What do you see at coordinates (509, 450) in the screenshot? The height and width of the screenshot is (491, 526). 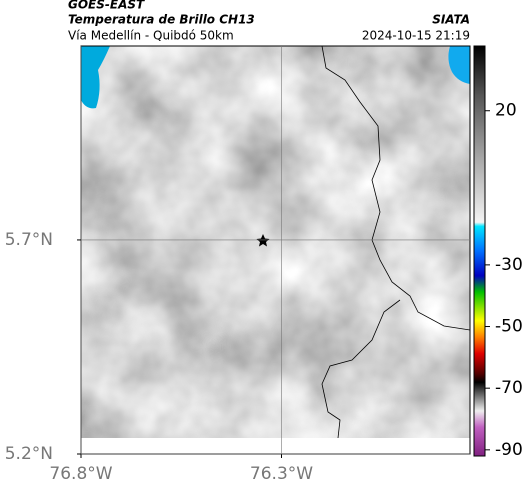 I see `colorbar-label: -90` at bounding box center [509, 450].